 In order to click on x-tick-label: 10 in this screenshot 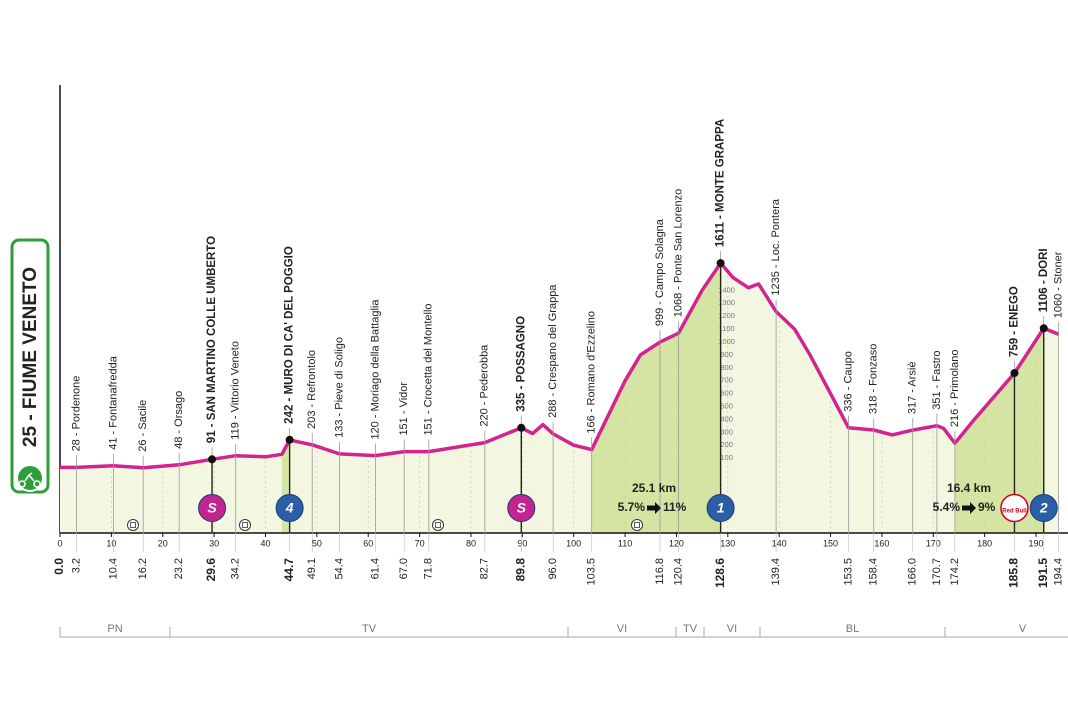, I will do `click(111, 543)`.